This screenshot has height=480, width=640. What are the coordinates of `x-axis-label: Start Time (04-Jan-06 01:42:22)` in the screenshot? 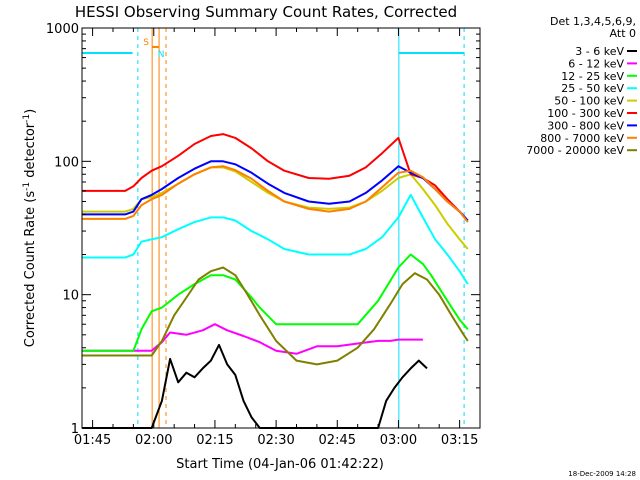 It's located at (280, 464).